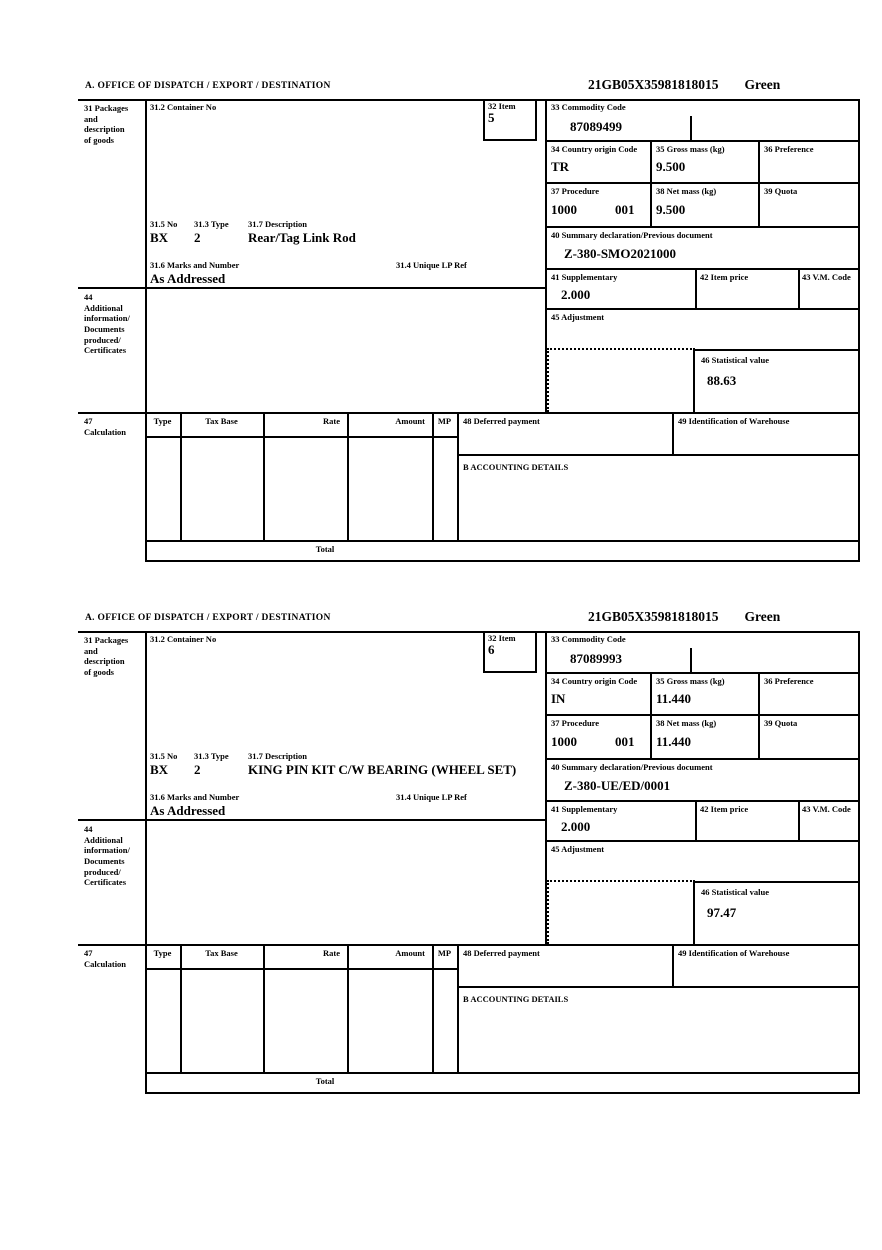 This screenshot has width=882, height=1250. What do you see at coordinates (195, 265) in the screenshot?
I see `box31-6-label: 31.6 Marks and Number` at bounding box center [195, 265].